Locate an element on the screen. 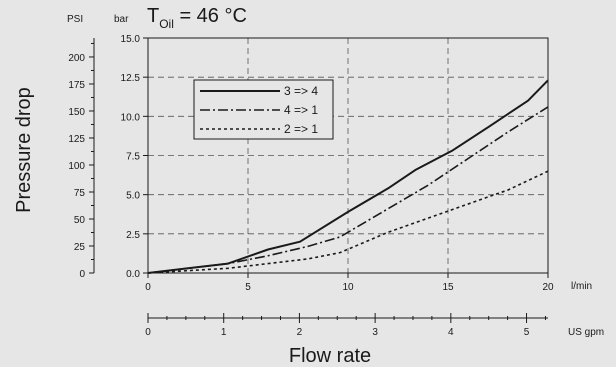 The image size is (616, 367). x-axis-title: Flow rate is located at coordinates (330, 356).